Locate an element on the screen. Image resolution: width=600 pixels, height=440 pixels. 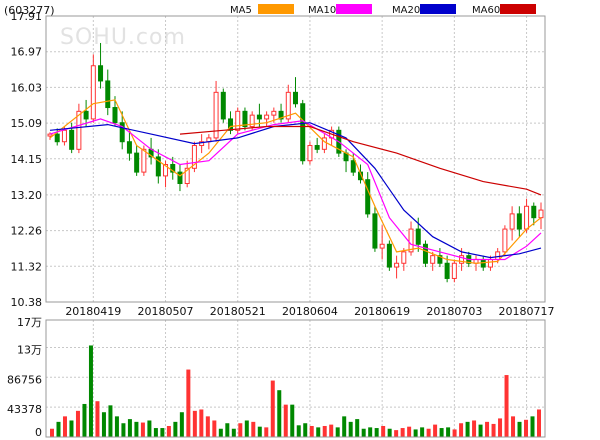
legend-label-ma10: MA10 is located at coordinates (322, 10).